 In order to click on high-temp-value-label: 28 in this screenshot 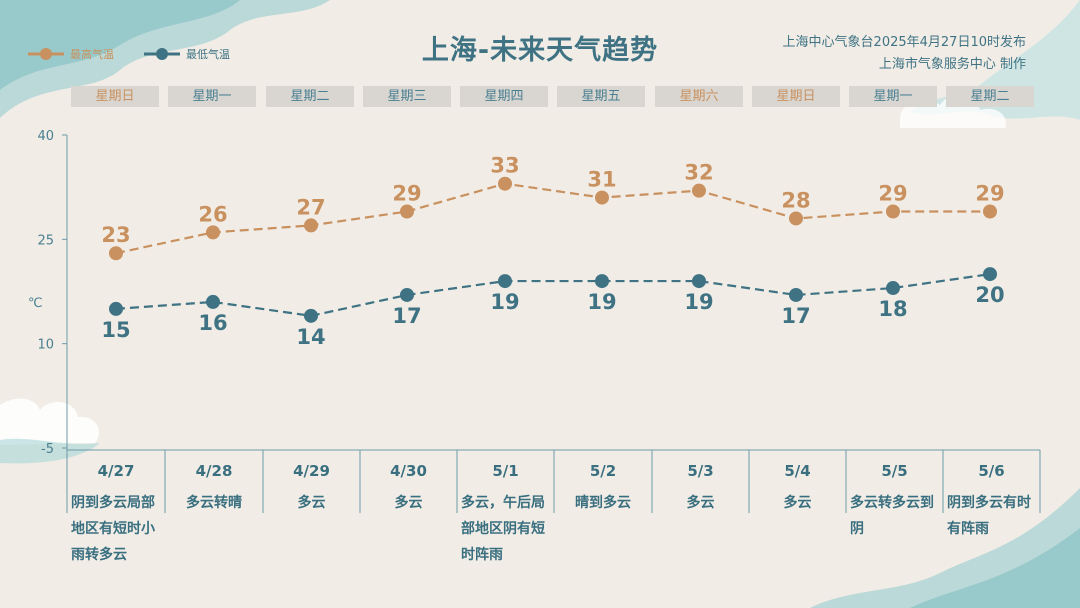, I will do `click(795, 200)`.